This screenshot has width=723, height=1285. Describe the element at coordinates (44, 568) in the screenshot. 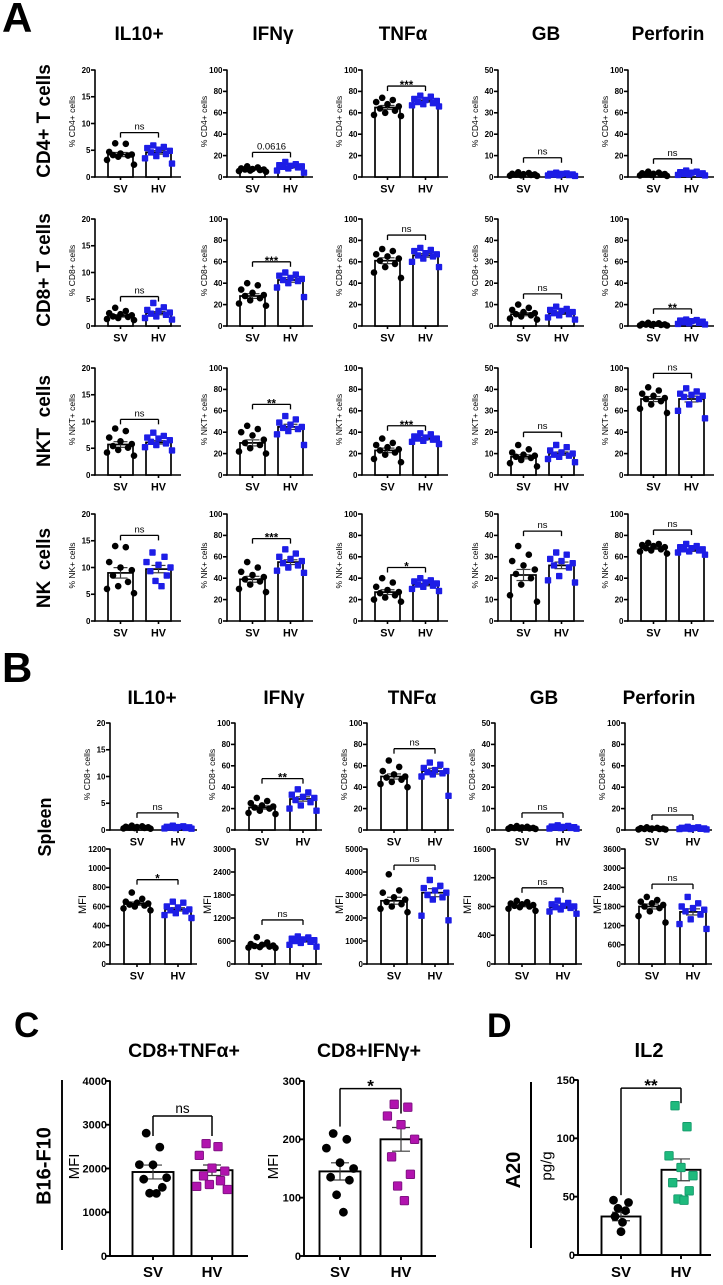

I see `svg-text: NK cells` at that location.